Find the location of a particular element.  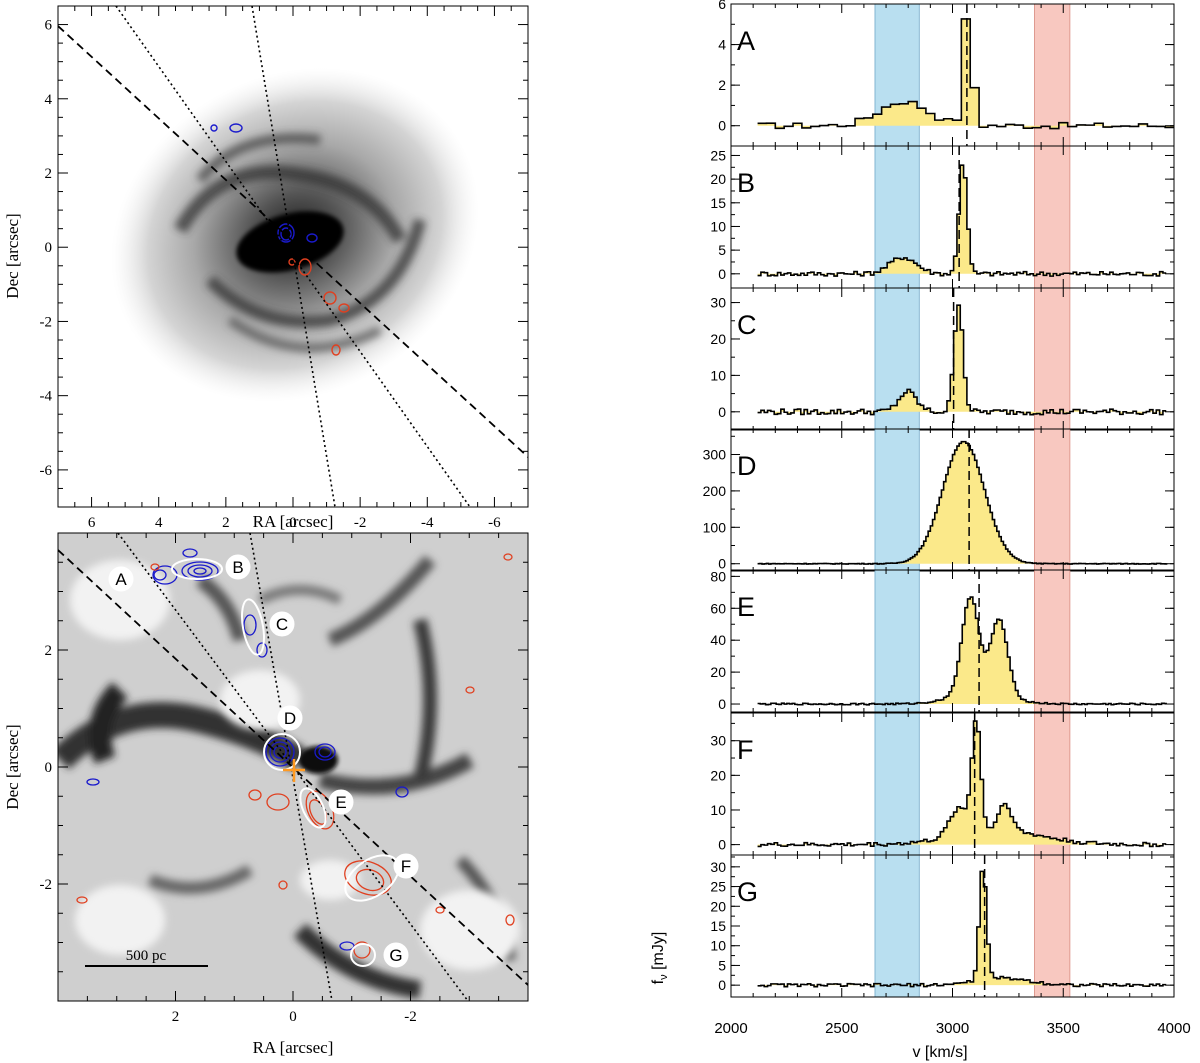

scale-bar-label: 500 pc is located at coordinates (146, 956).